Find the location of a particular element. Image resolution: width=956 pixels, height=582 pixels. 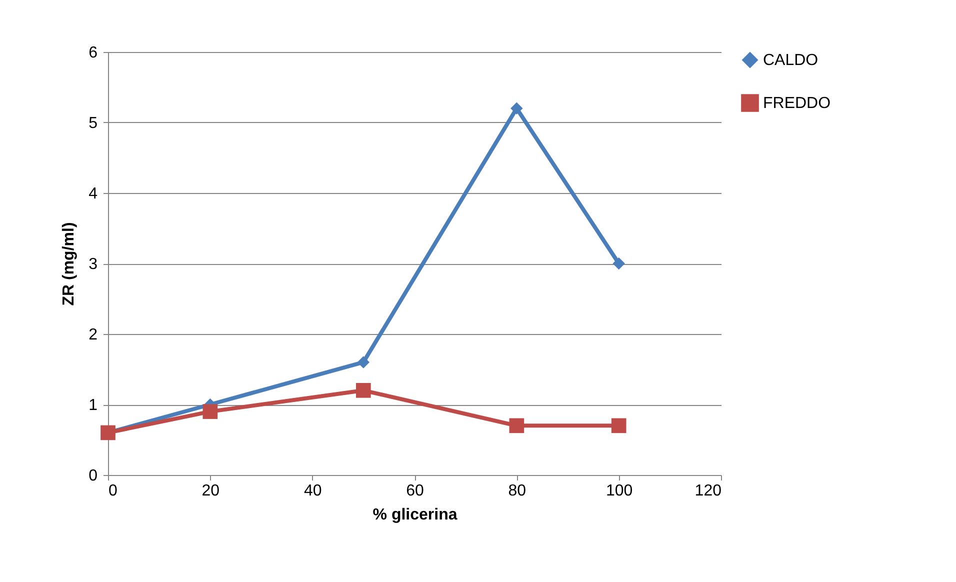

y-tick-label: 2 is located at coordinates (93, 335).